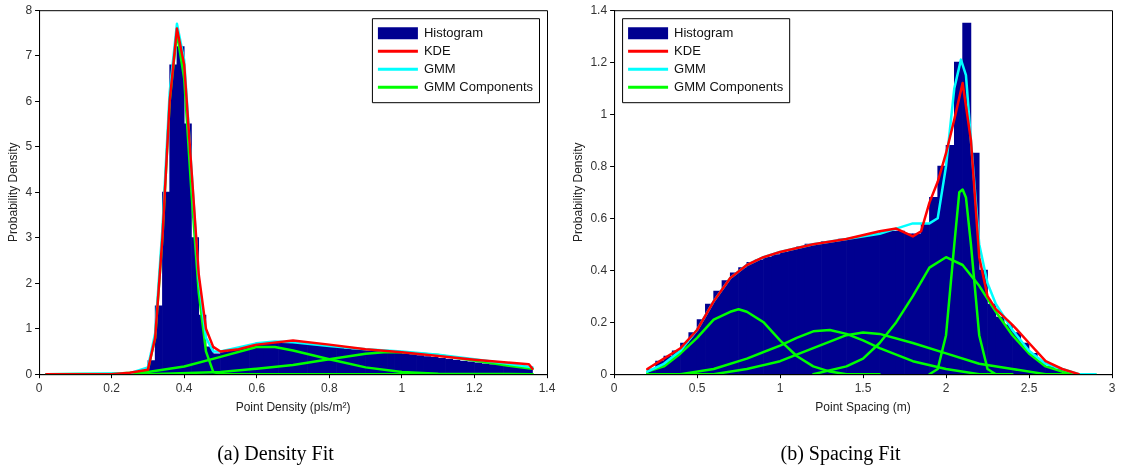  I want to click on x-tick-label: 0.6, so click(257, 387).